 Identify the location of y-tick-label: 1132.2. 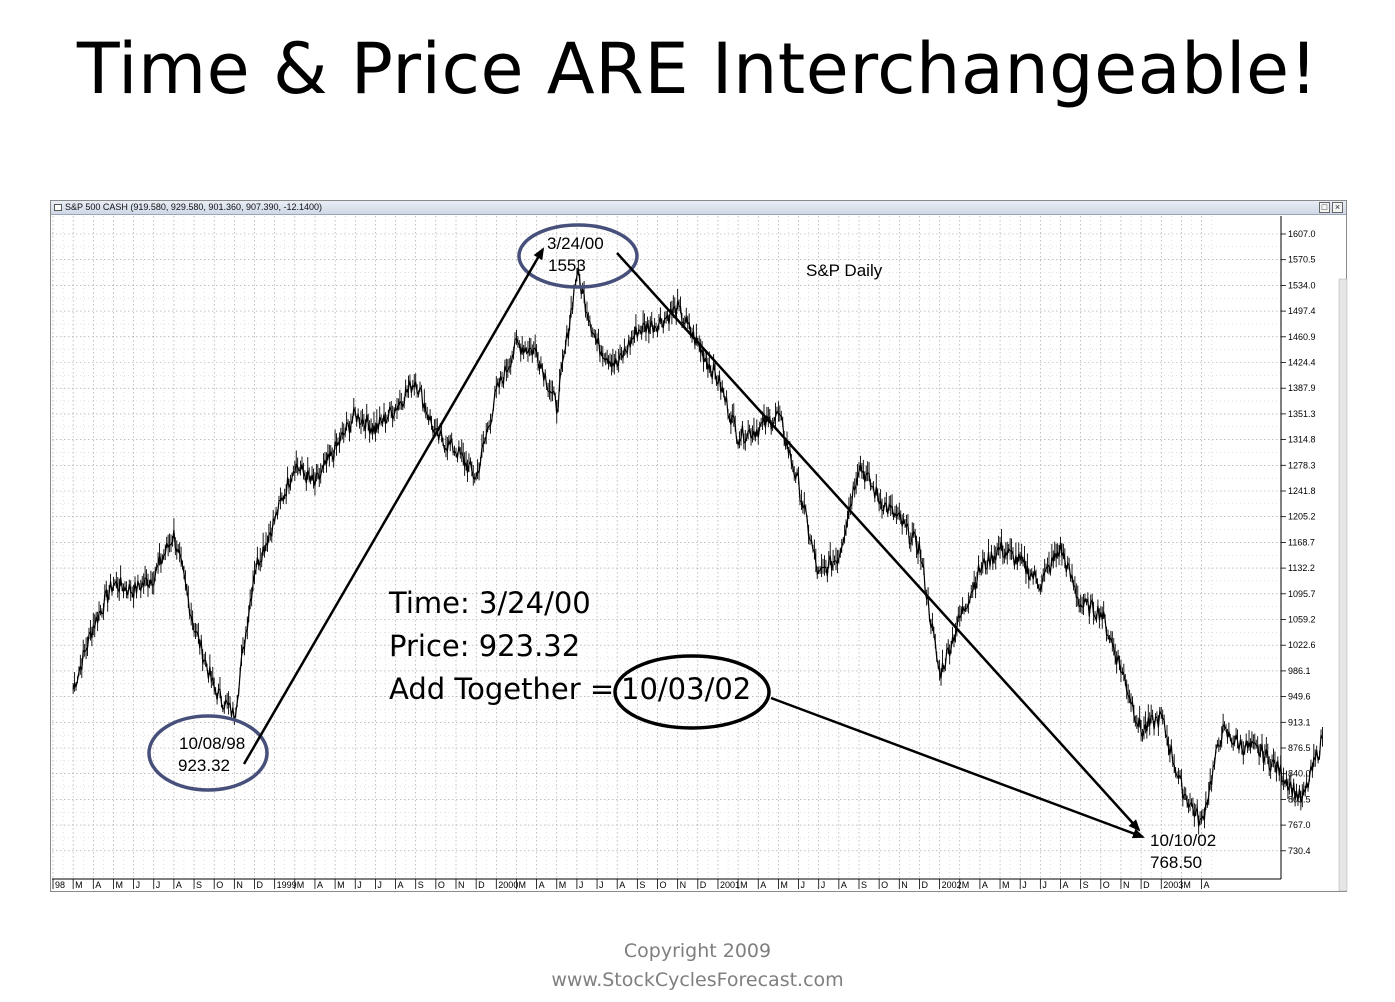
(1301, 568).